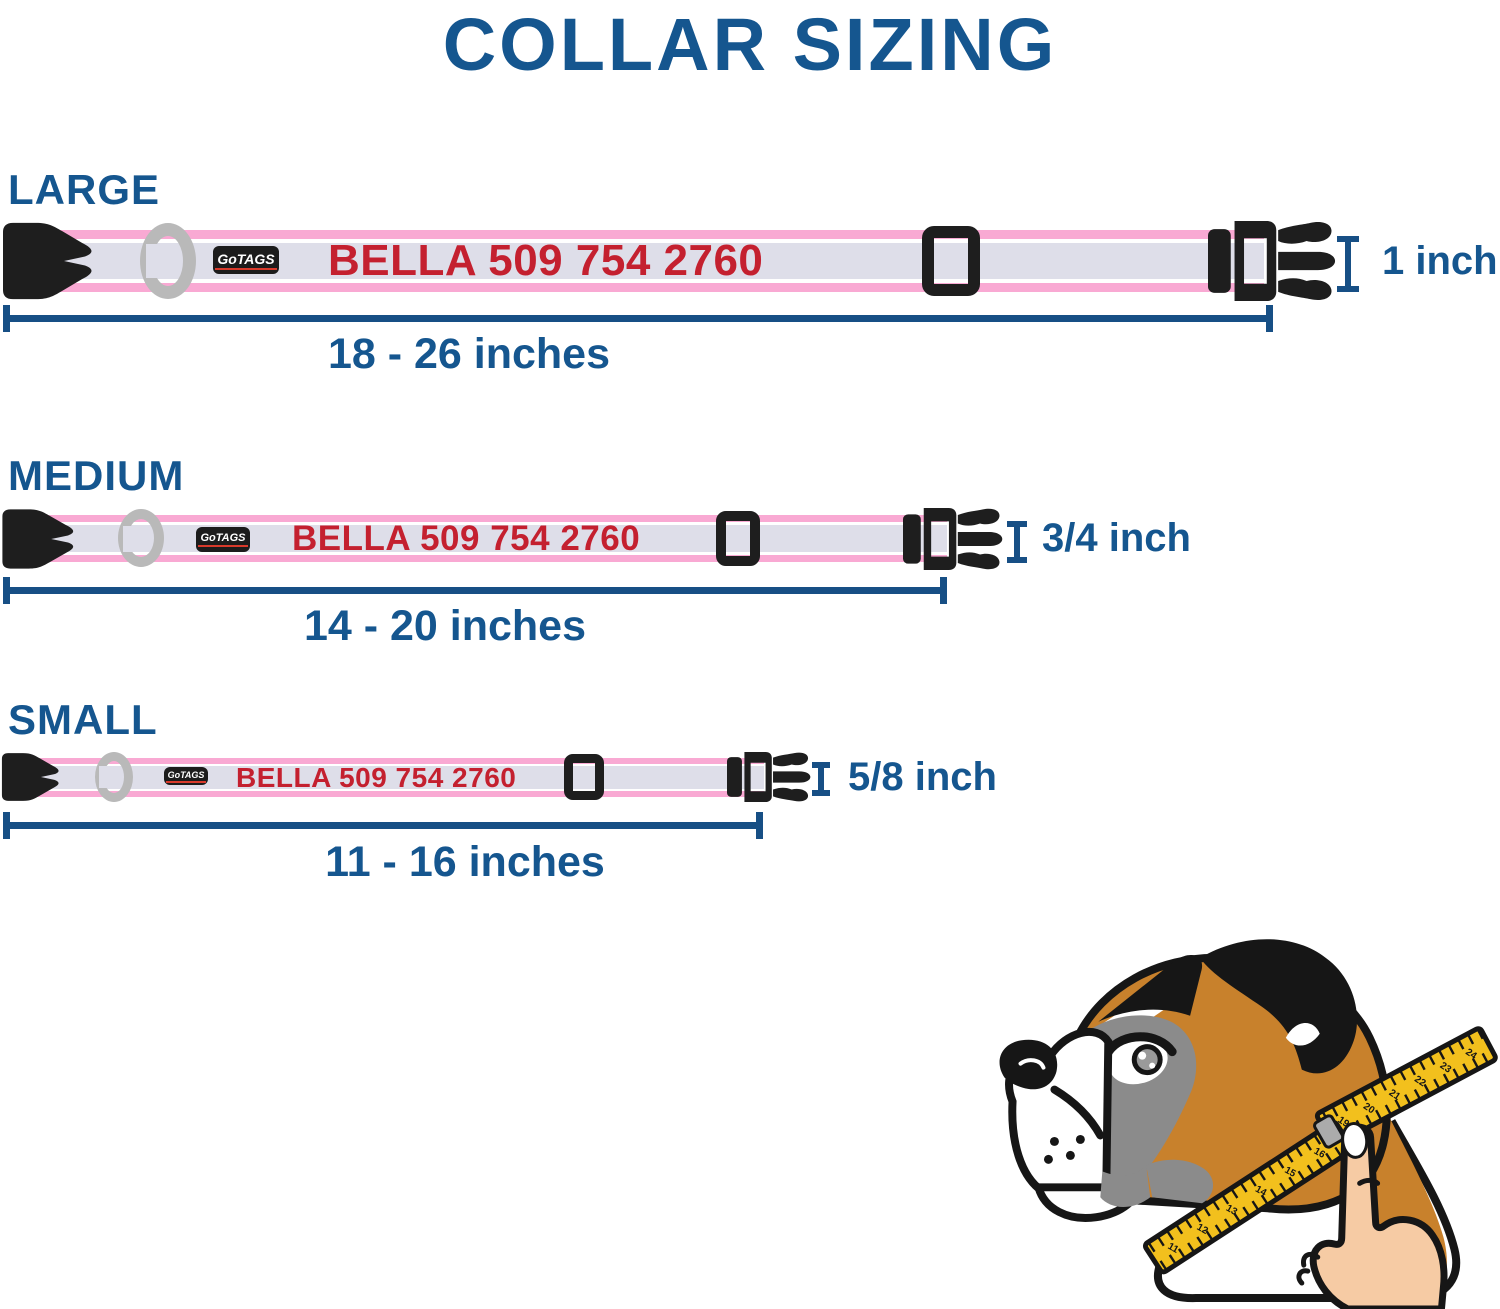 Image resolution: width=1500 pixels, height=1309 pixels. I want to click on length-measure-line-large, so click(638, 318).